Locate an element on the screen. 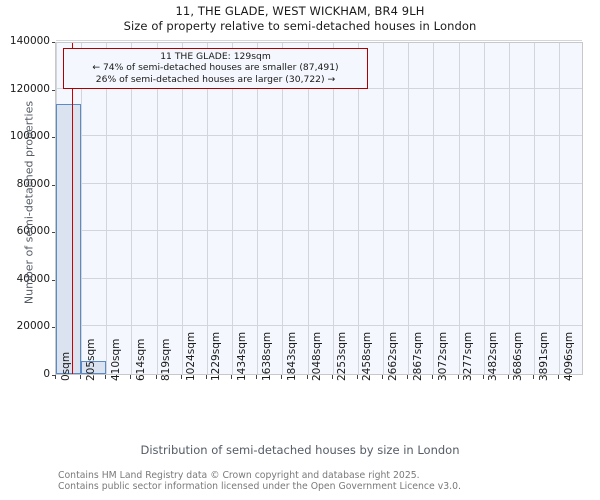  x-axis-tick-label: 1229sqm is located at coordinates (216, 356).